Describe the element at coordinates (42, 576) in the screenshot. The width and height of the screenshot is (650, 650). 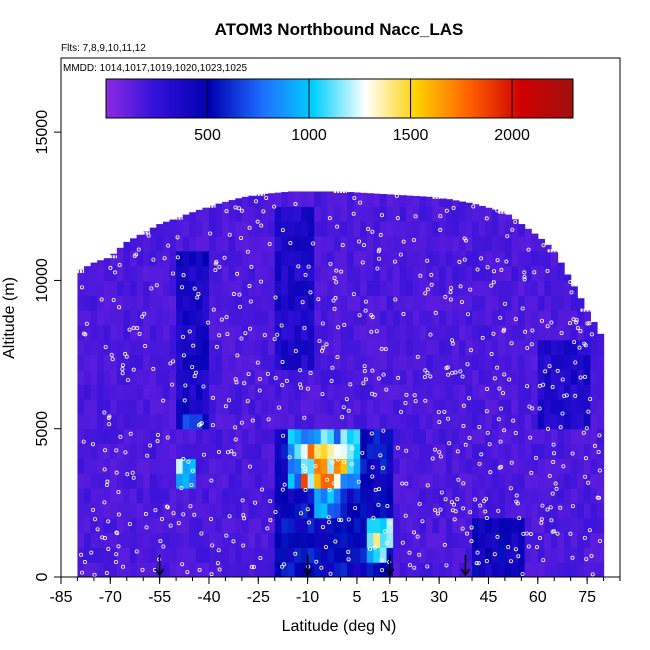
I see `y-tick-label: 0` at that location.